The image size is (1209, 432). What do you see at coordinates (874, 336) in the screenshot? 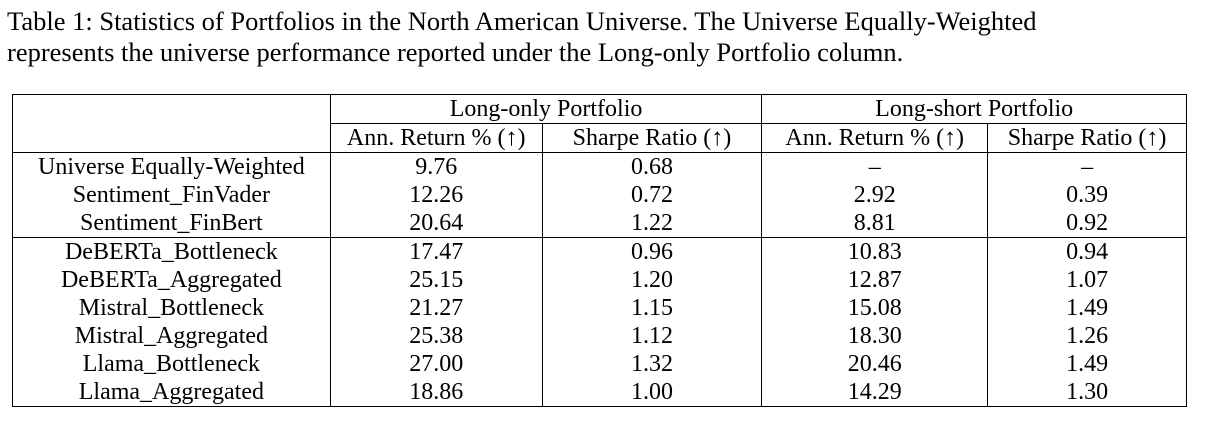
I see `long-short-return-cell: 18.30` at bounding box center [874, 336].